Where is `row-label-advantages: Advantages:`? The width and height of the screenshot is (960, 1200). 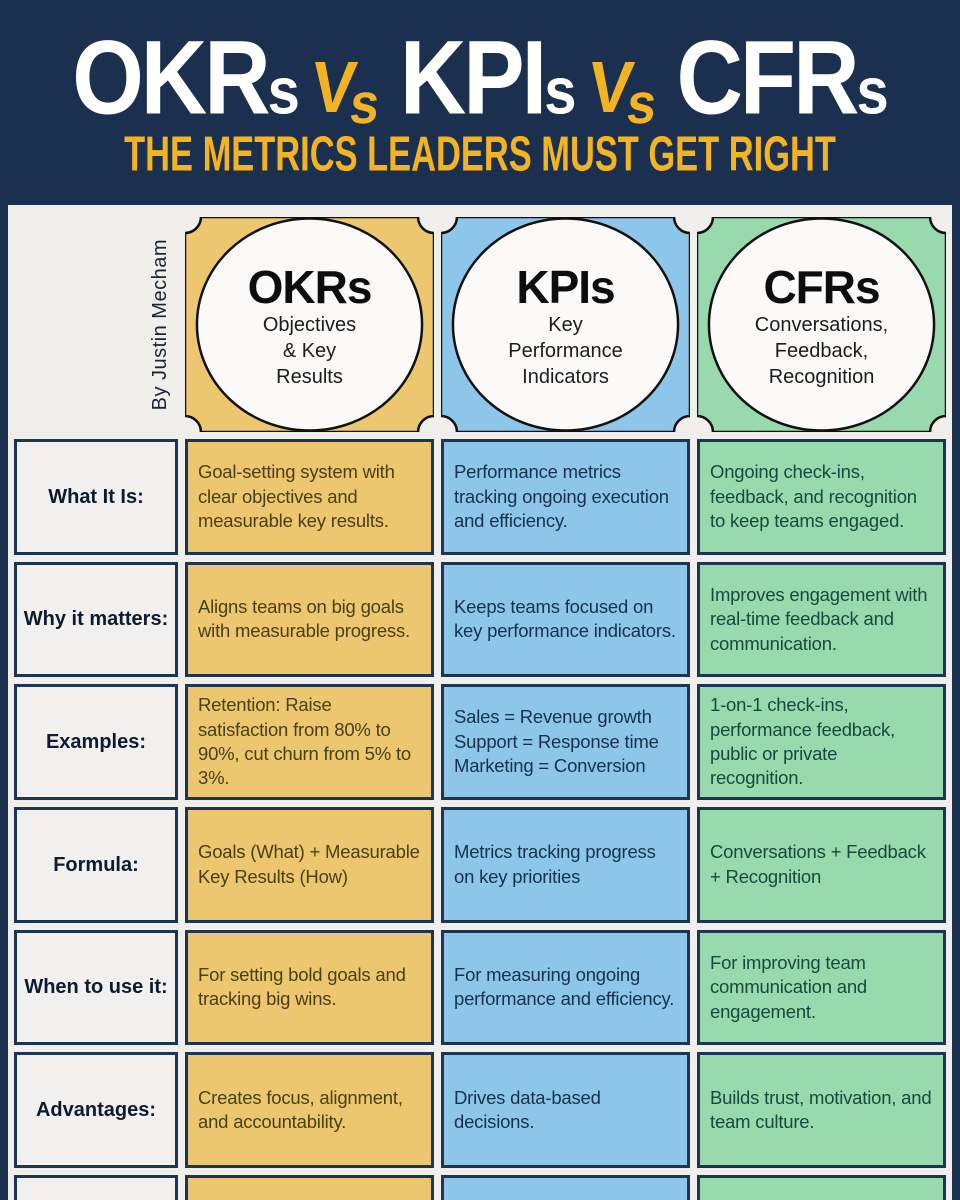
row-label-advantages: Advantages: is located at coordinates (96, 1110).